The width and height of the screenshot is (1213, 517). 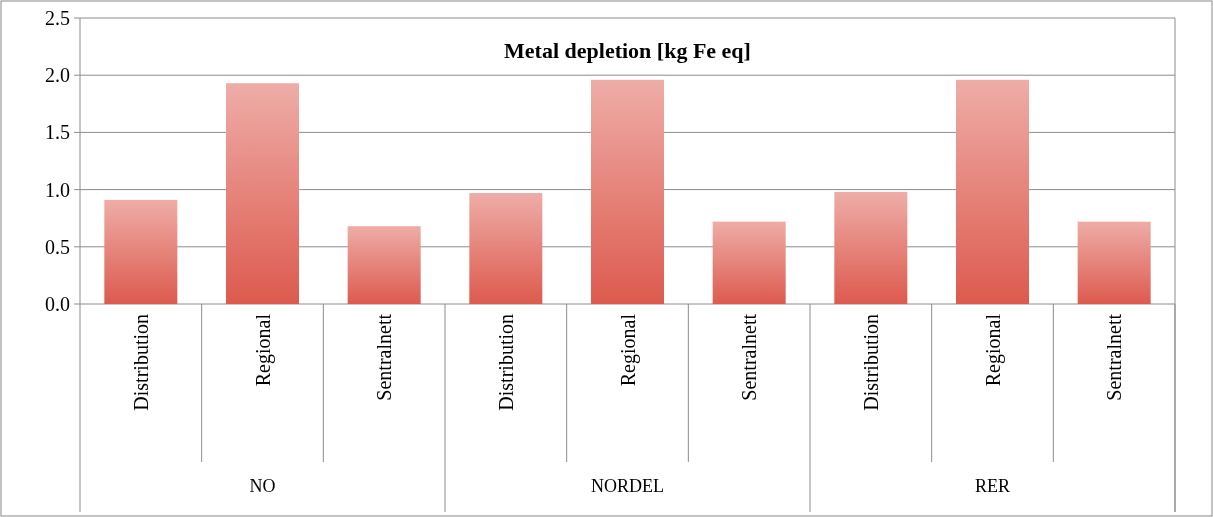 I want to click on y-tick-label: 1.5, so click(x=57, y=132).